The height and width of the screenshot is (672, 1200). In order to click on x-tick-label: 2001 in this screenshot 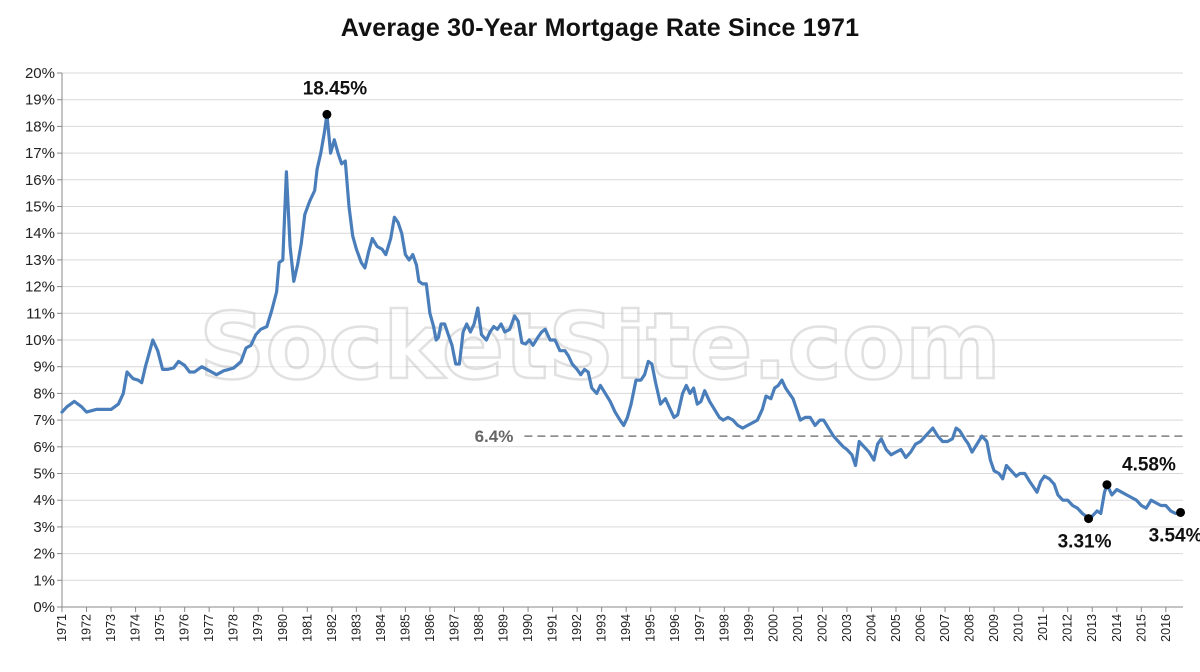, I will do `click(798, 628)`.